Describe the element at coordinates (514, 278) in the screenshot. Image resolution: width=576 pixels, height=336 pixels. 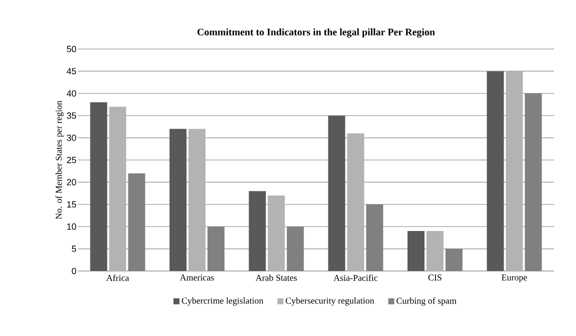
I see `x-tick-label: Europe` at that location.